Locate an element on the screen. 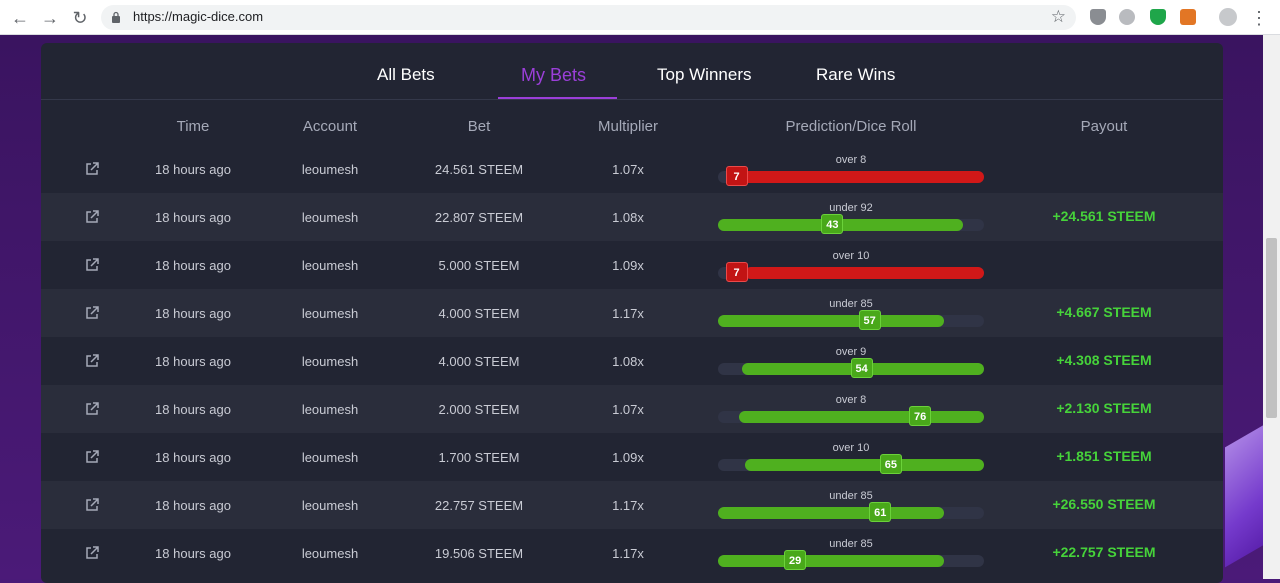 This screenshot has width=1280, height=583. column-header-bet: Bet is located at coordinates (479, 126).